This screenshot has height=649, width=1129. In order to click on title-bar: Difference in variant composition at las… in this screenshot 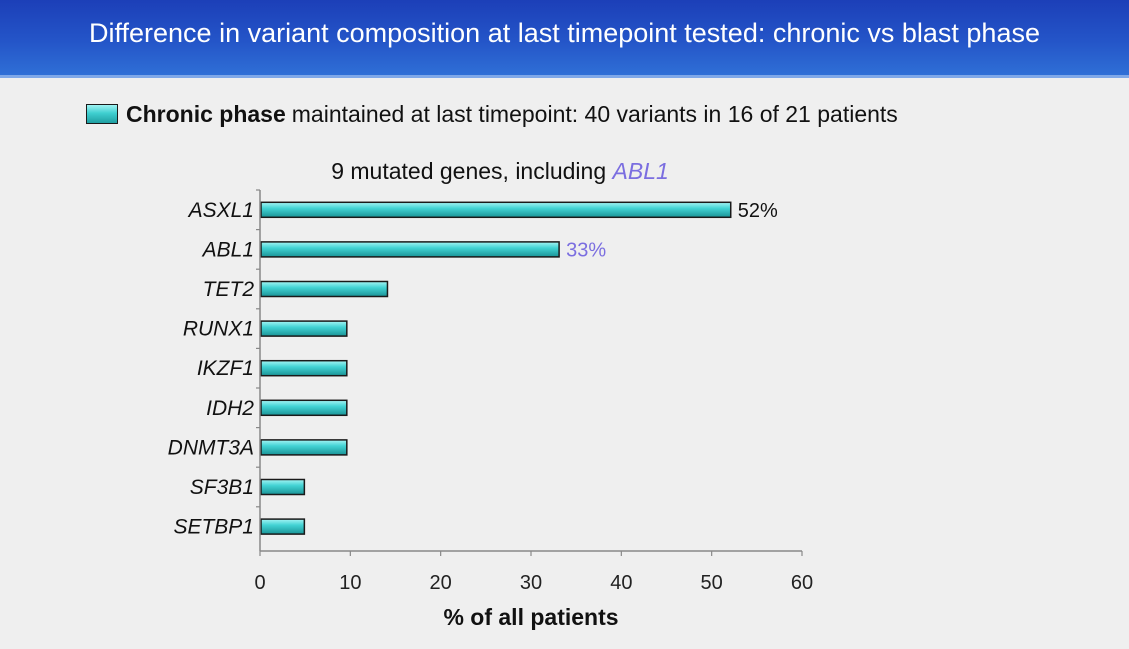, I will do `click(564, 39)`.